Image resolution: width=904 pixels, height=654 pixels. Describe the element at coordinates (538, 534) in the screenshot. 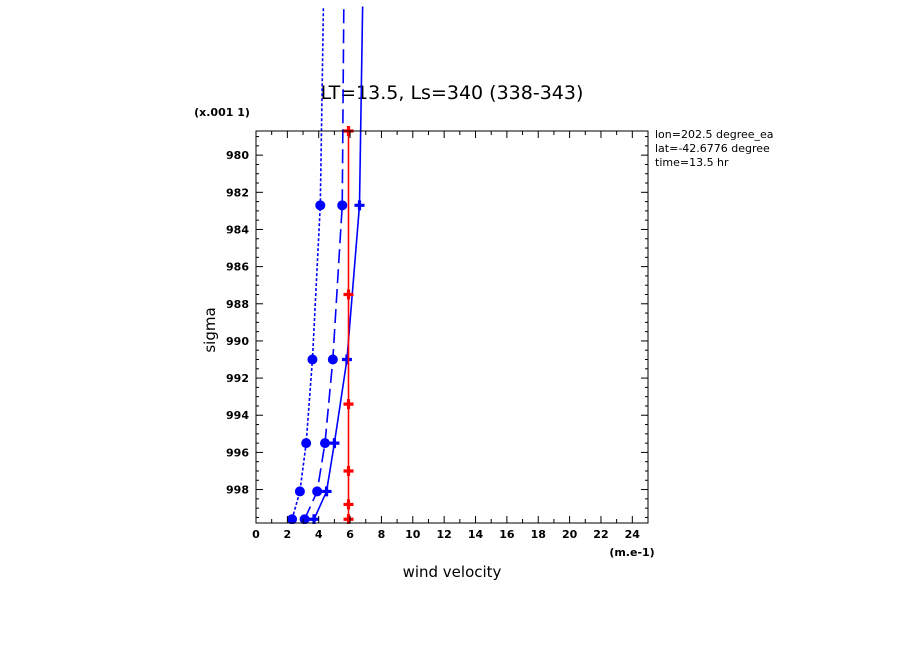

I see `x-tick-label: 18` at that location.